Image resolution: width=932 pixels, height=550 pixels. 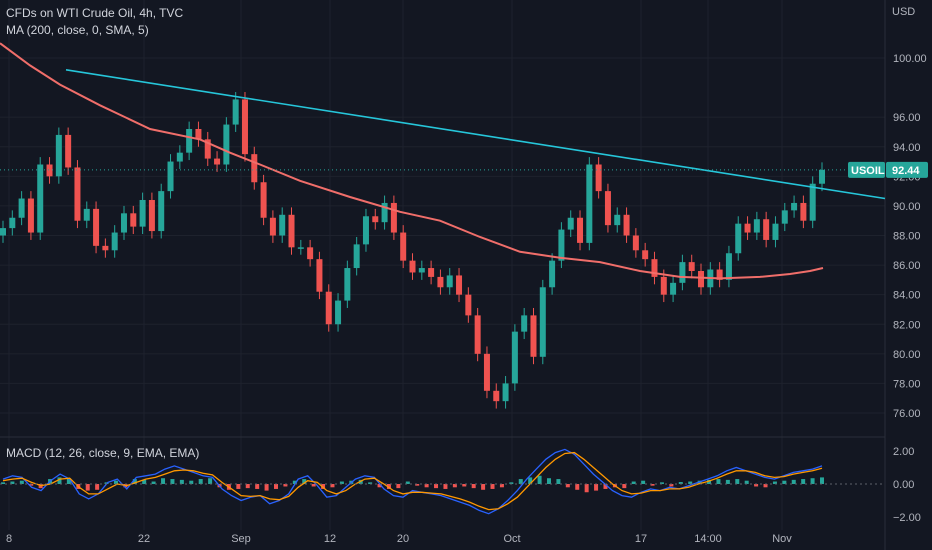 I want to click on currency-label: USD, so click(x=903, y=12).